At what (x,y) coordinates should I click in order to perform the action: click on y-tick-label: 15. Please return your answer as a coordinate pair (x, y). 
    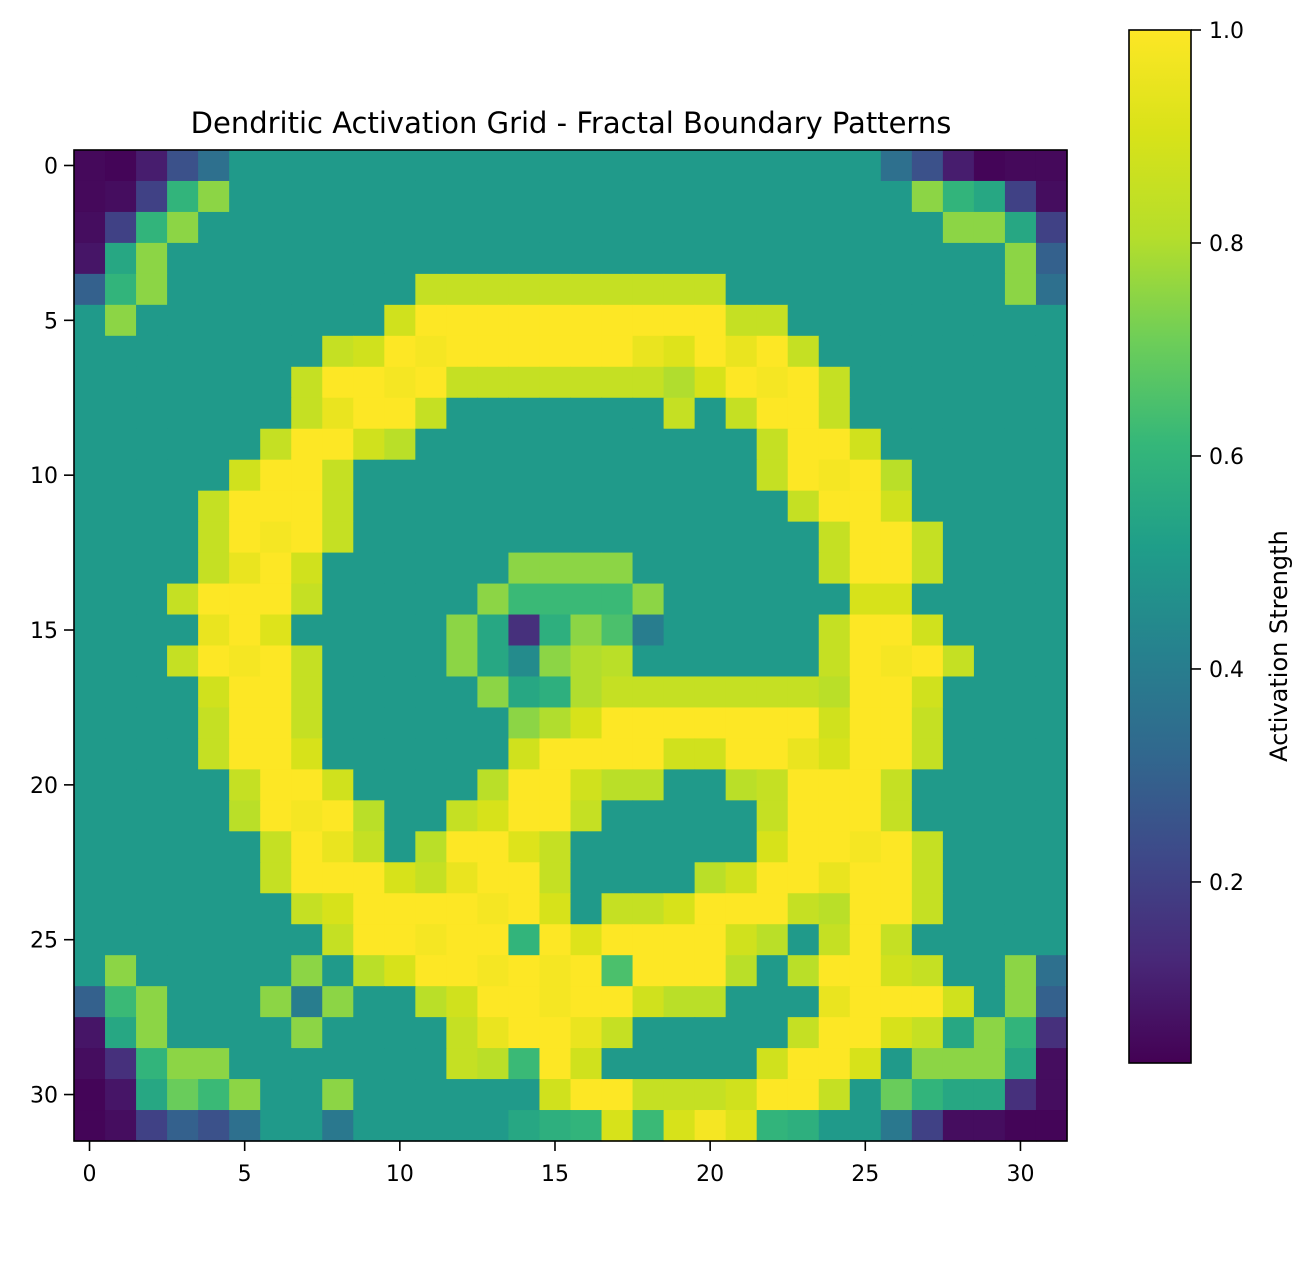
    Looking at the image, I should click on (44, 631).